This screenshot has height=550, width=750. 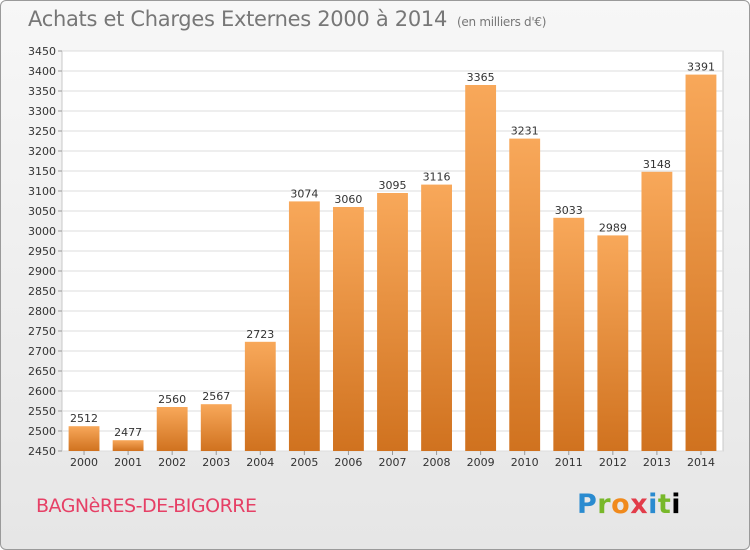 I want to click on chart-title-text: Achats et Charges Externes 2000 à 2014, so click(x=238, y=19).